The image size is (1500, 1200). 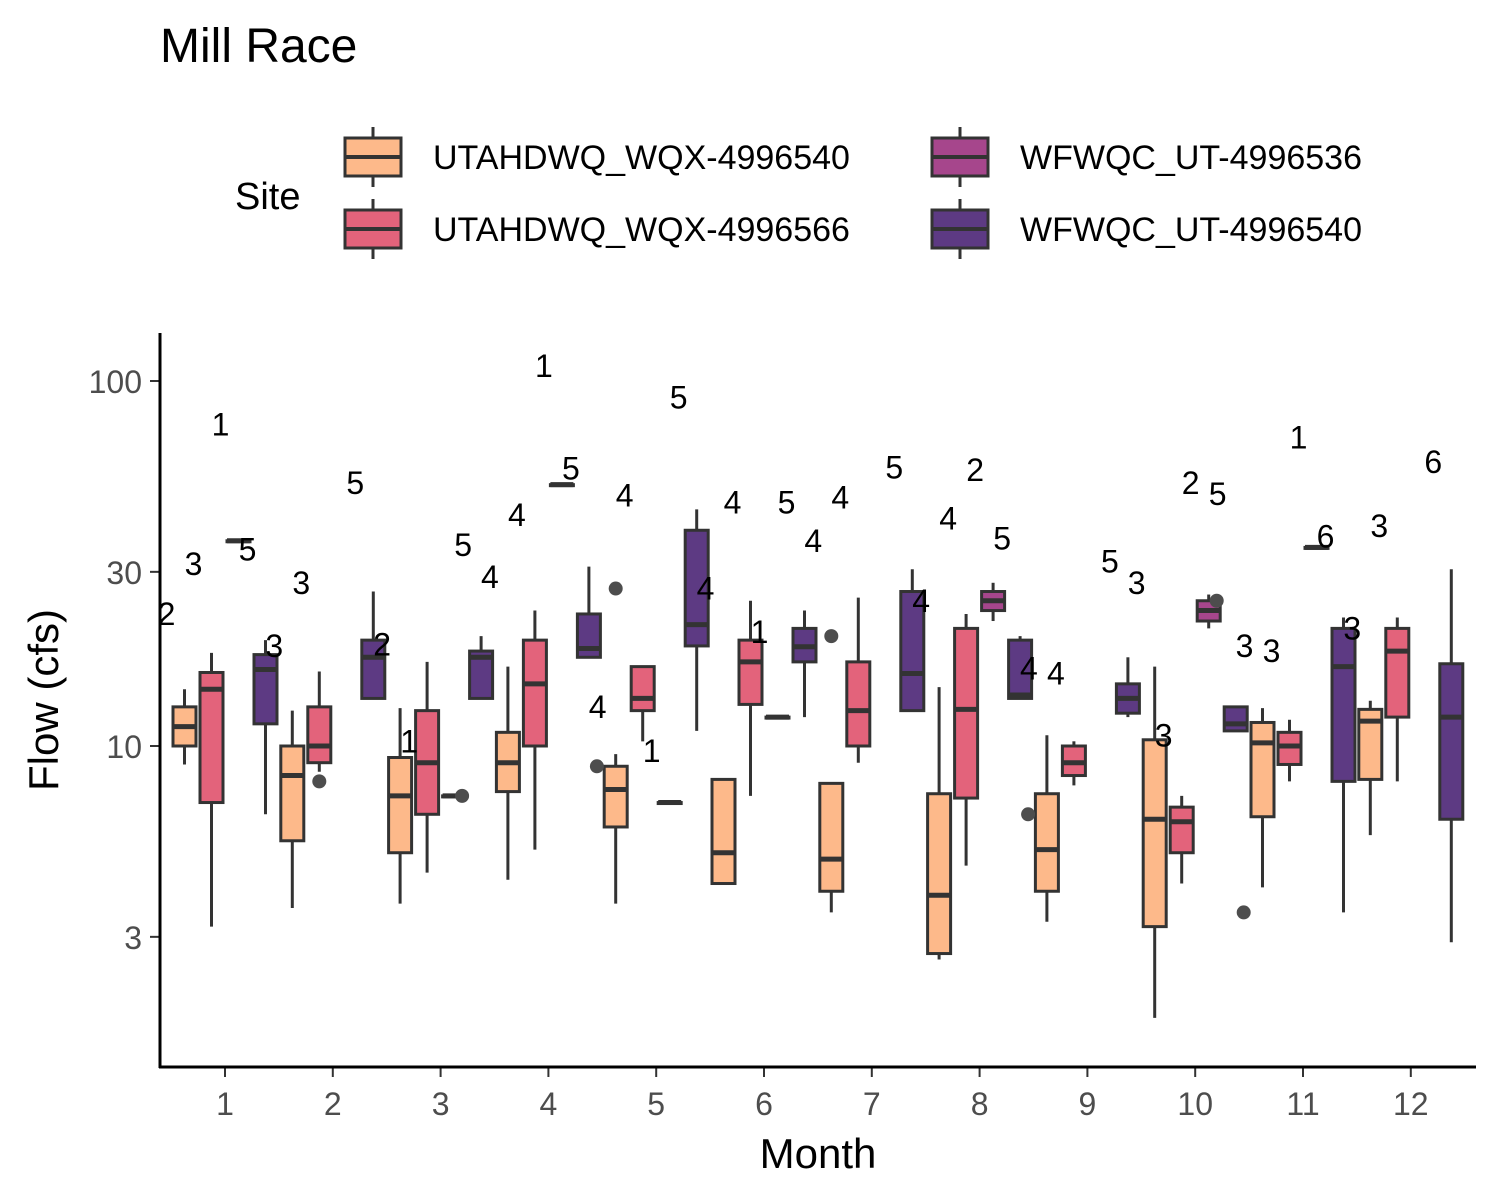 What do you see at coordinates (1302, 1104) in the screenshot?
I see `x-tick-label: 11` at bounding box center [1302, 1104].